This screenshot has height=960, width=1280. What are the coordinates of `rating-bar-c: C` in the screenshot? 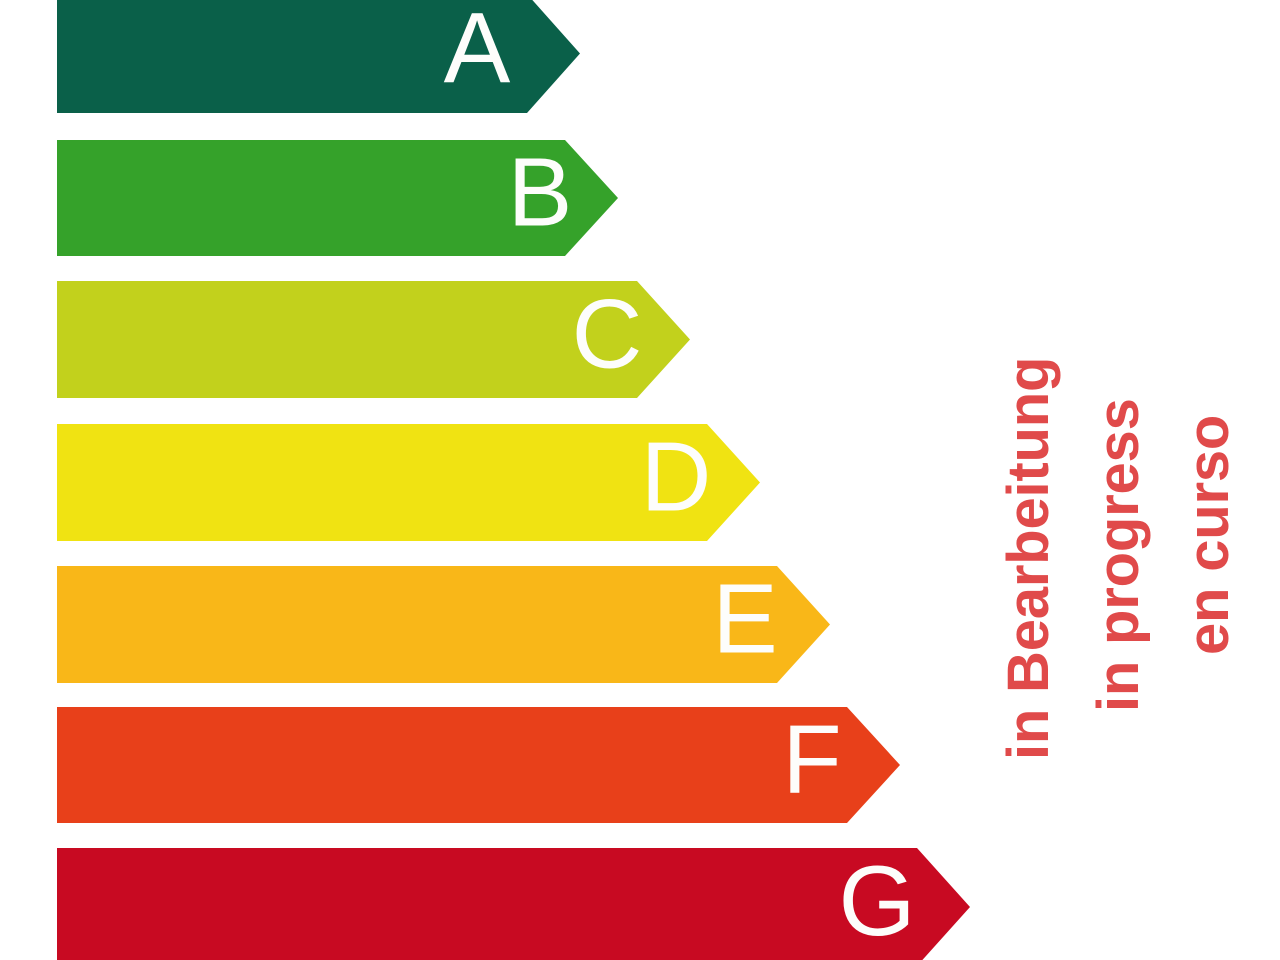 It's located at (373, 338).